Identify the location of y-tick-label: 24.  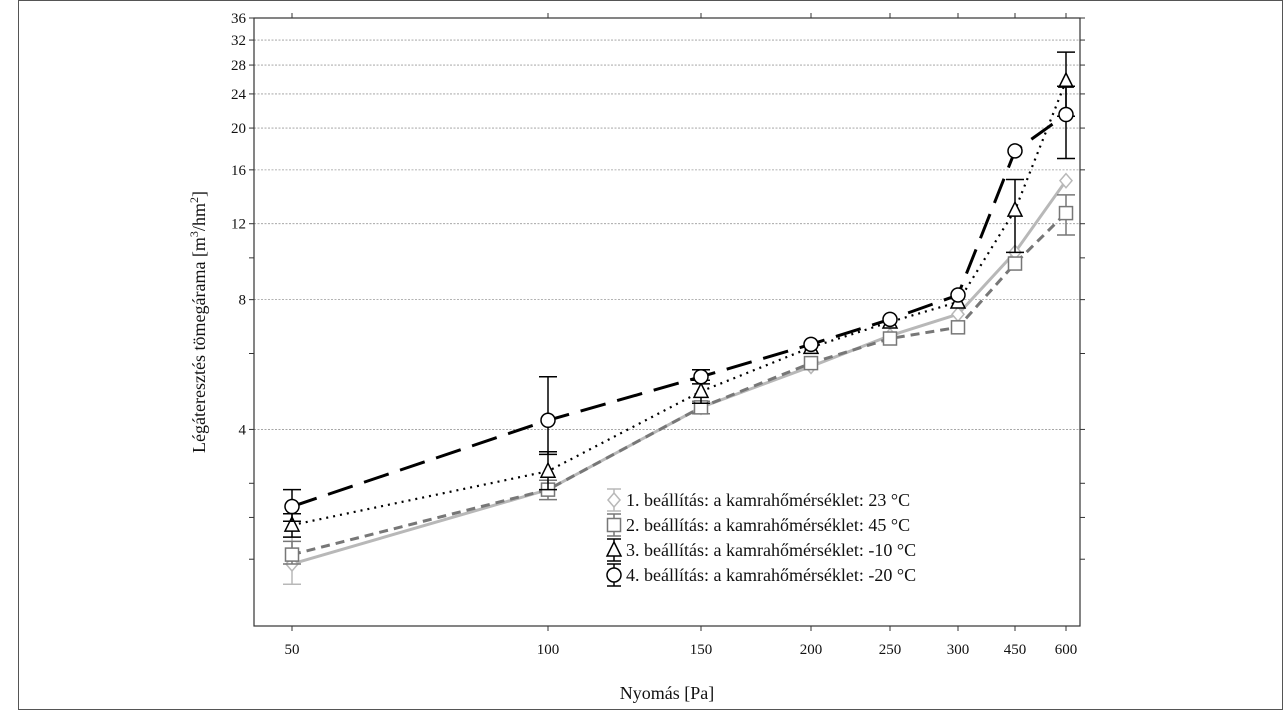
(239, 95).